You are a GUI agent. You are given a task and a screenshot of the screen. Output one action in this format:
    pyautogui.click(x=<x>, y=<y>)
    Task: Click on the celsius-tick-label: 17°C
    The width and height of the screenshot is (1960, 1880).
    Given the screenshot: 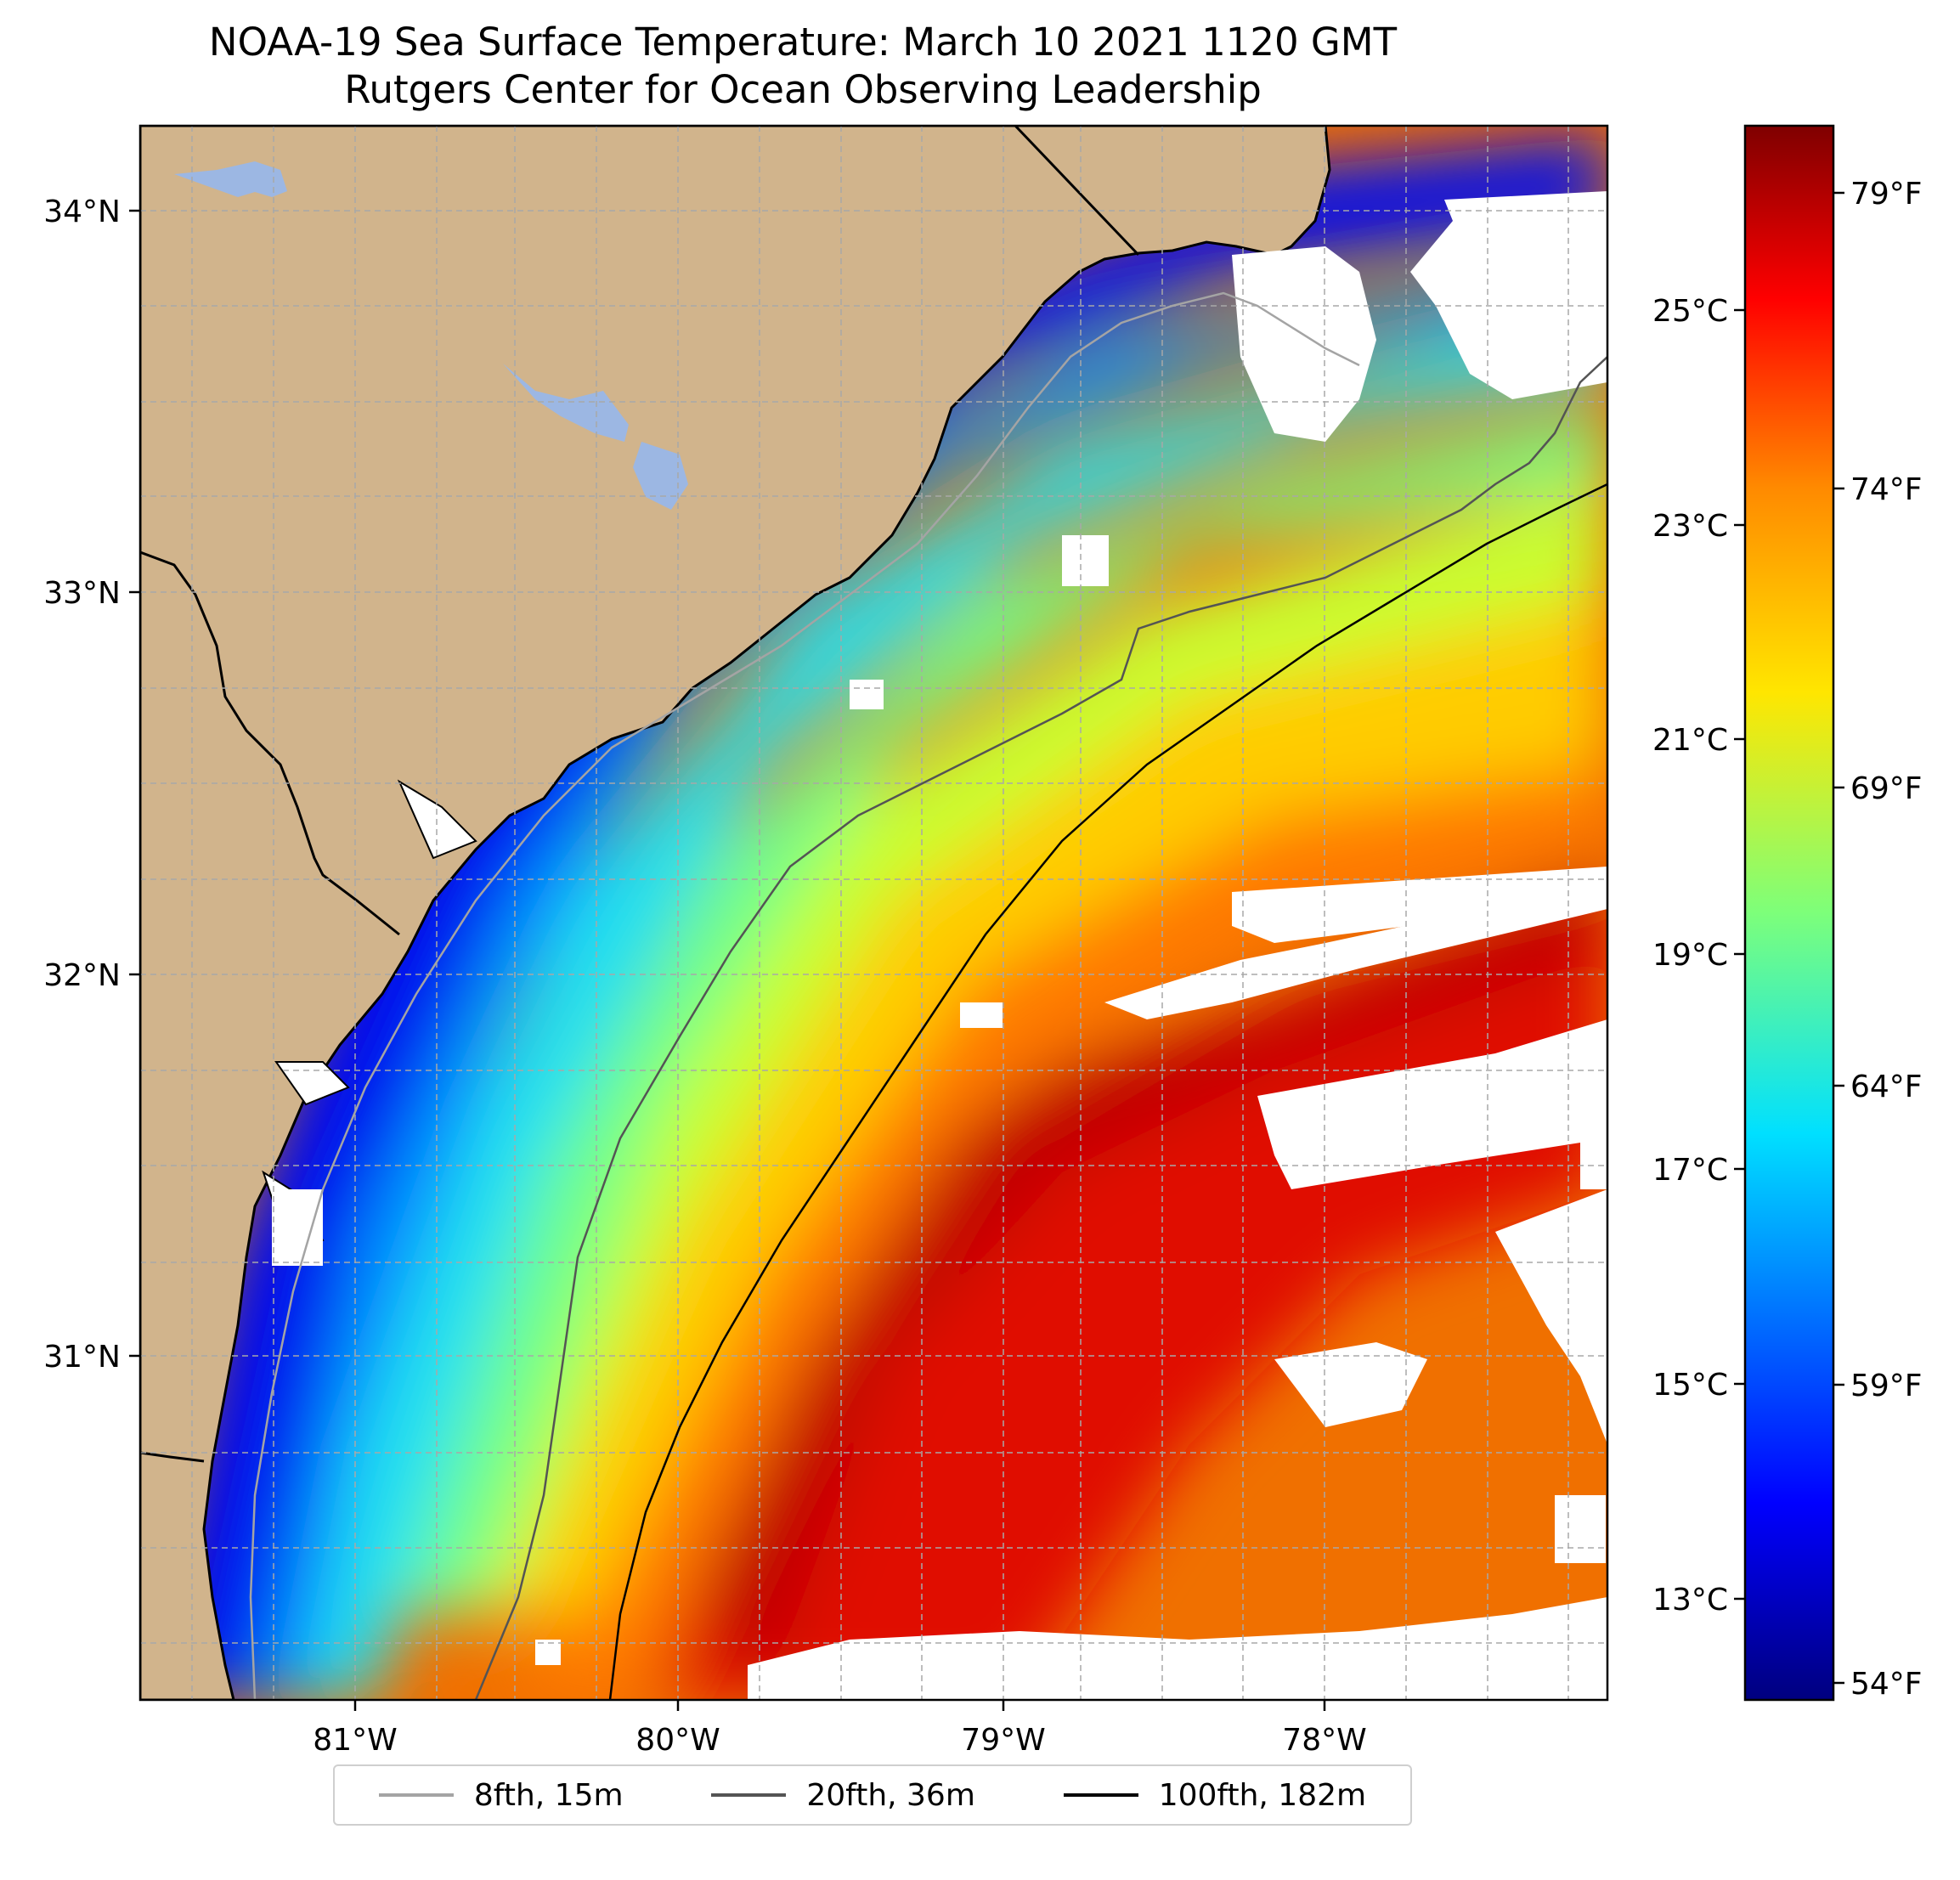 What is the action you would take?
    pyautogui.click(x=1690, y=1171)
    